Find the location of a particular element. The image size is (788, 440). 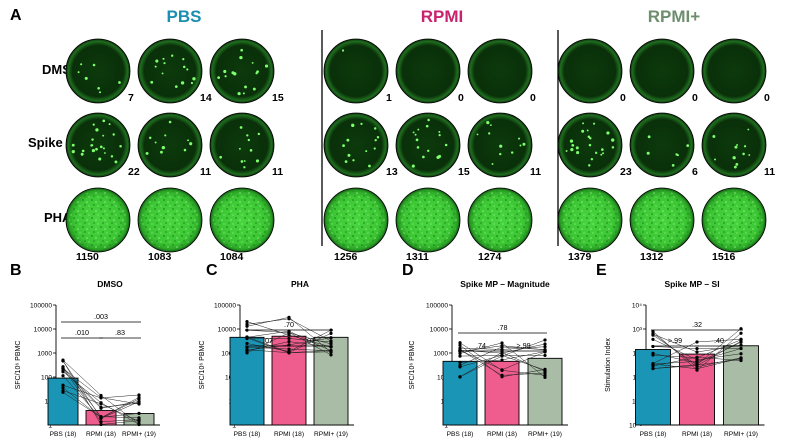

spot-count: 1083 is located at coordinates (160, 257).